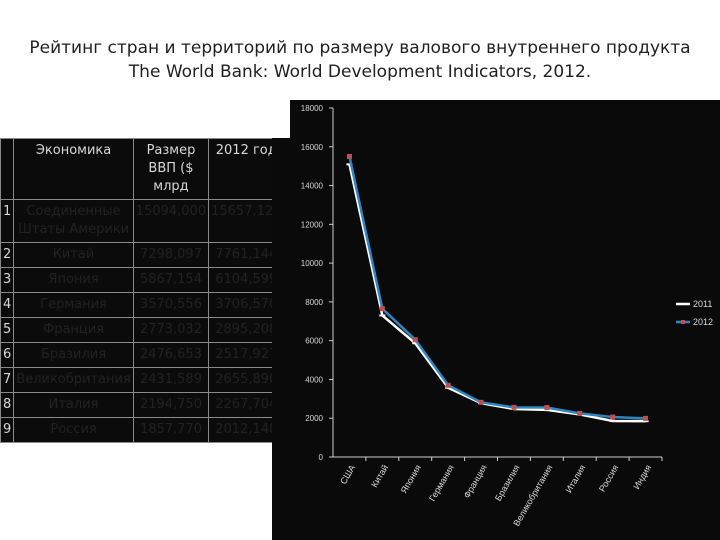 This screenshot has width=720, height=540. Describe the element at coordinates (703, 322) in the screenshot. I see `legend-label: 2012` at that location.